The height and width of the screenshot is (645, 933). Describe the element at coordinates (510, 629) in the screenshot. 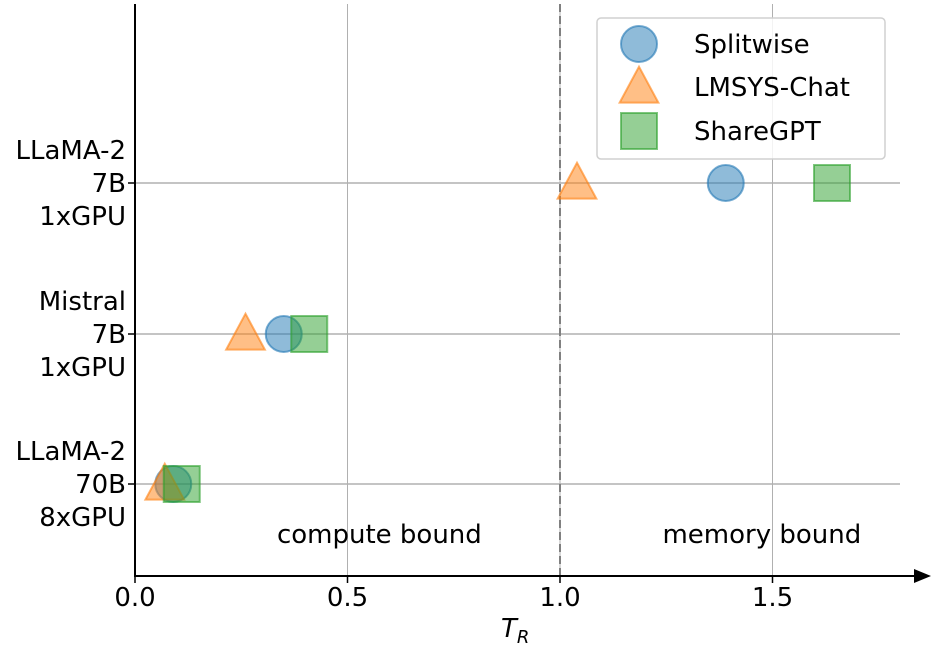

I see `x-axis-title-main: T` at that location.